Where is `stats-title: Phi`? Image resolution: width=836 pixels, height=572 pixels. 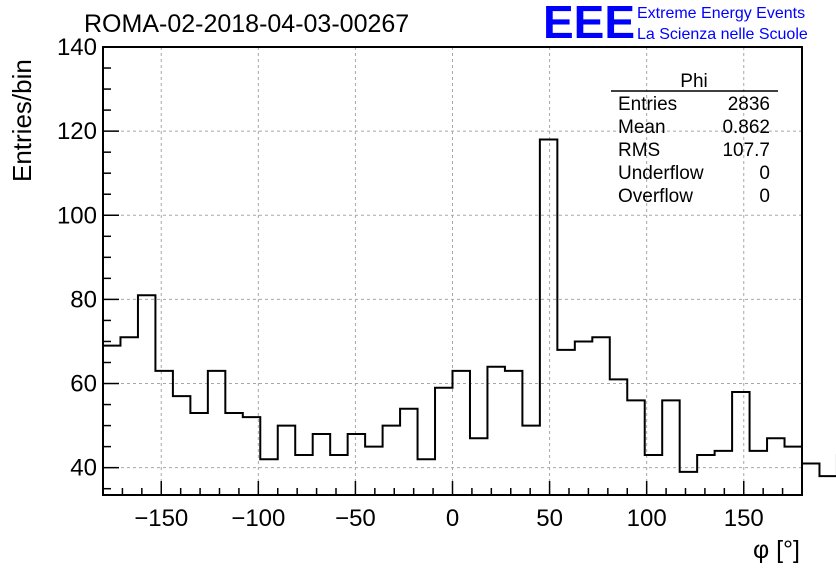 stats-title: Phi is located at coordinates (693, 81).